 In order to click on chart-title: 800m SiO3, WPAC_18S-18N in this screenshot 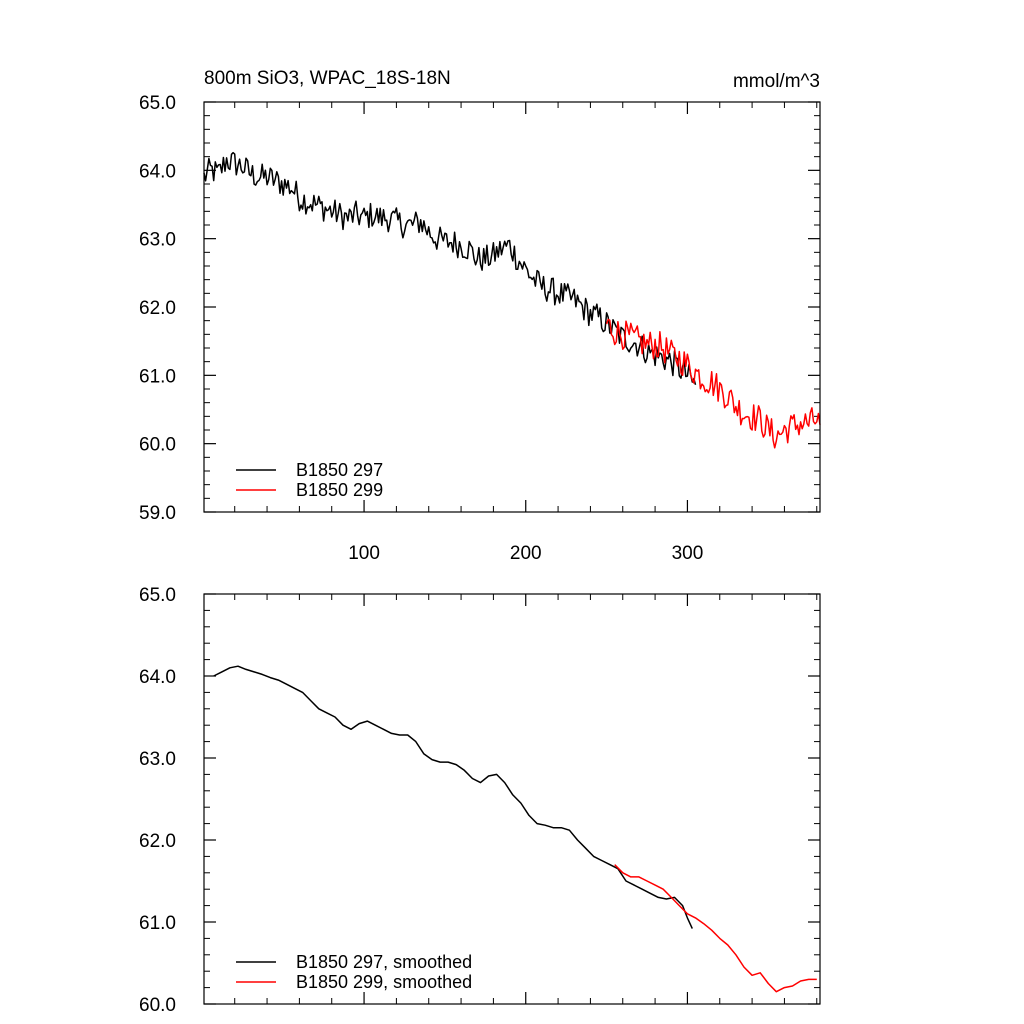, I will do `click(327, 78)`.